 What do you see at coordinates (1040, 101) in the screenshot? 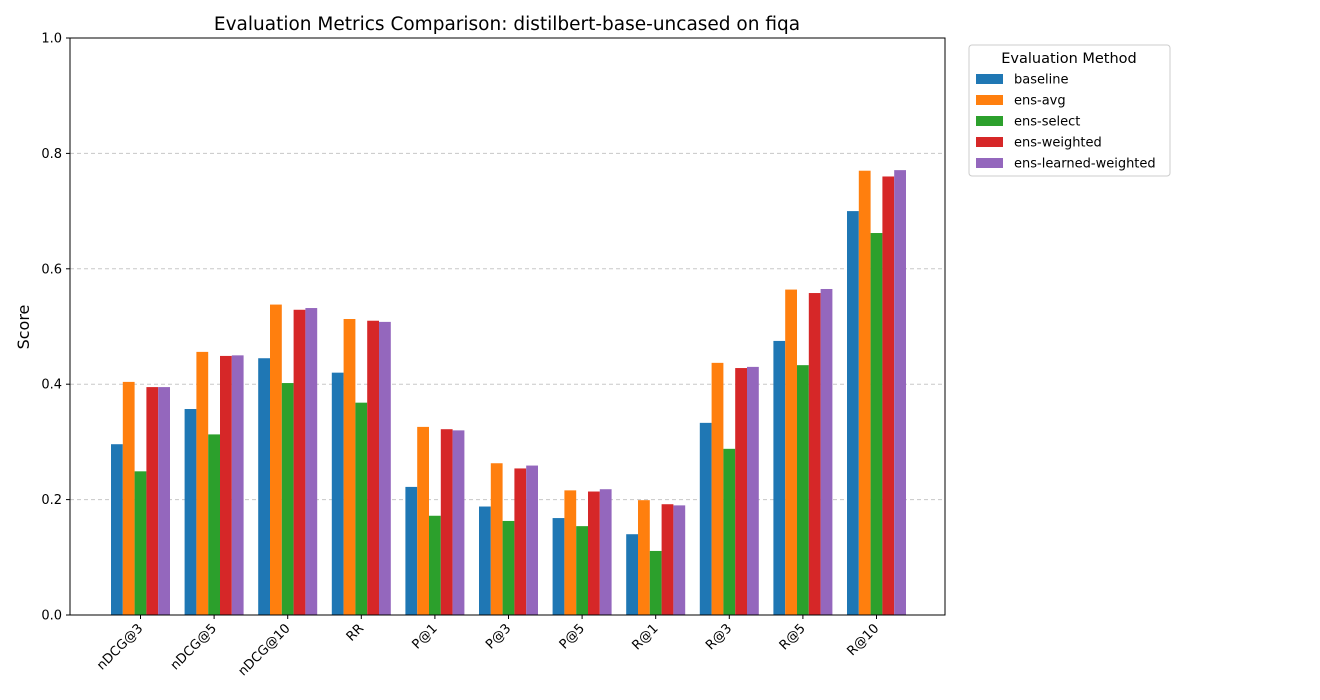
I see `legend-label-ens-avg: ens-avg` at bounding box center [1040, 101].